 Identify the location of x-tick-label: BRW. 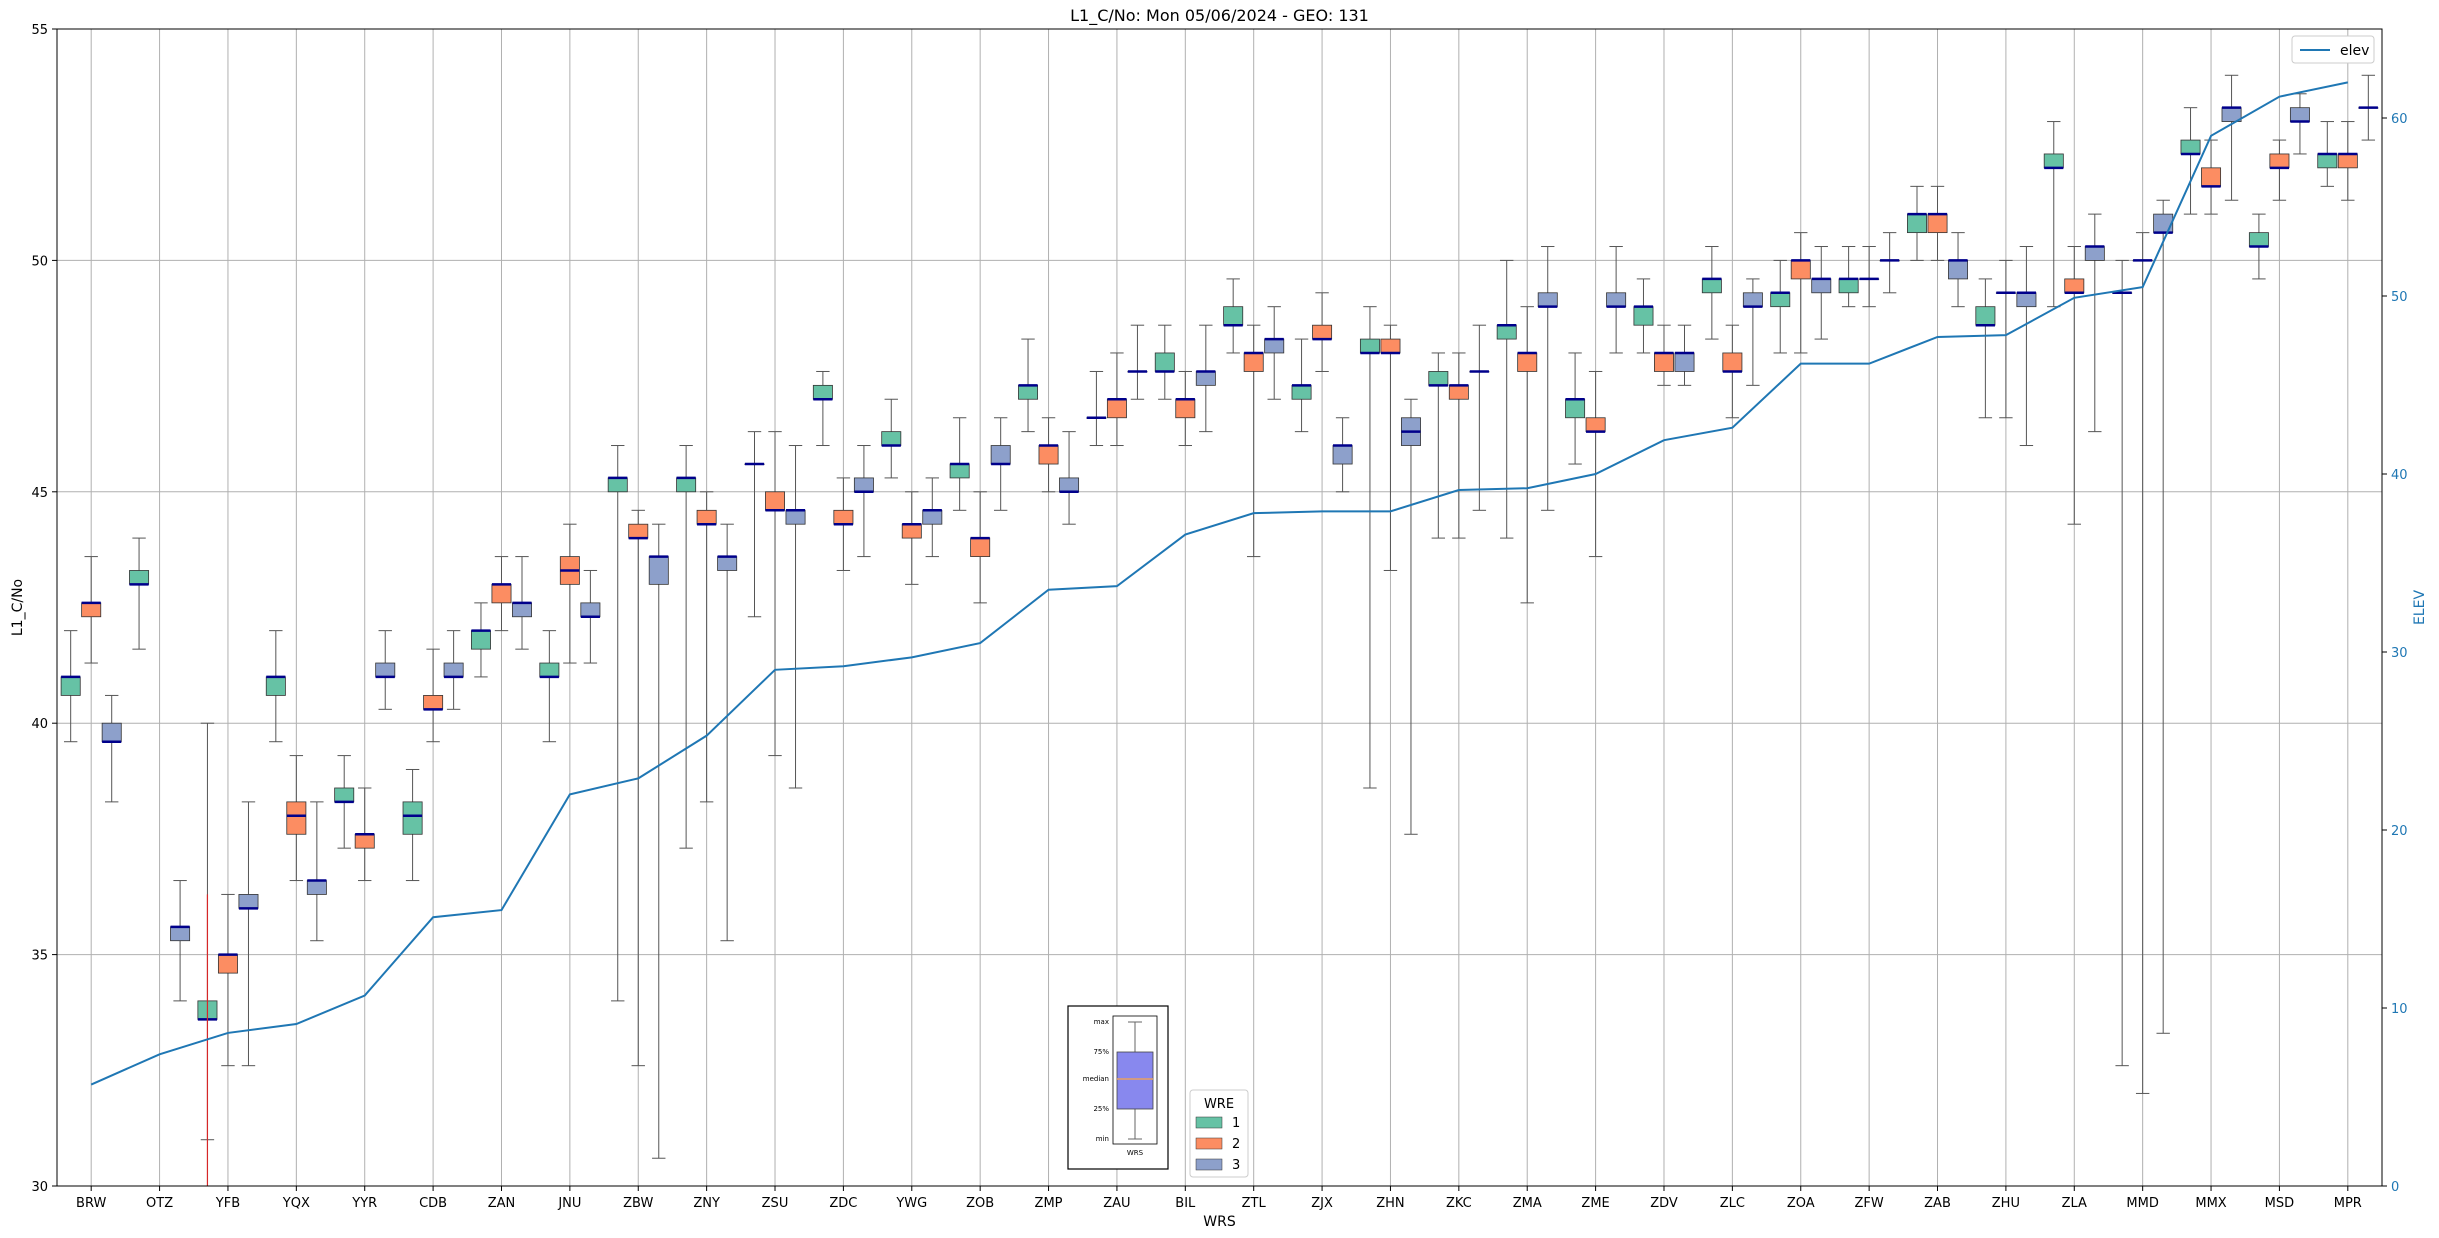
(91, 1203).